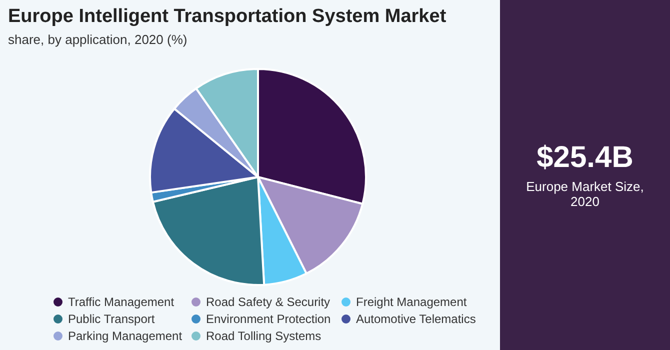 The height and width of the screenshot is (350, 670). I want to click on legend-label: Traffic Management, so click(121, 302).